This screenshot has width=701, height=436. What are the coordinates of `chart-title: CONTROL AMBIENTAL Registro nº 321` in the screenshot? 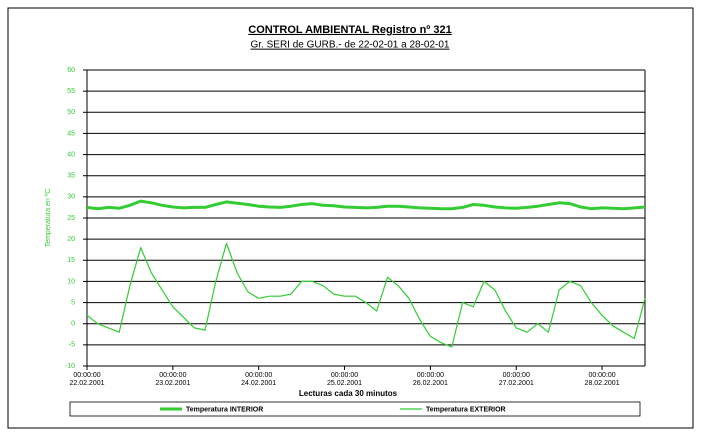 It's located at (349, 30).